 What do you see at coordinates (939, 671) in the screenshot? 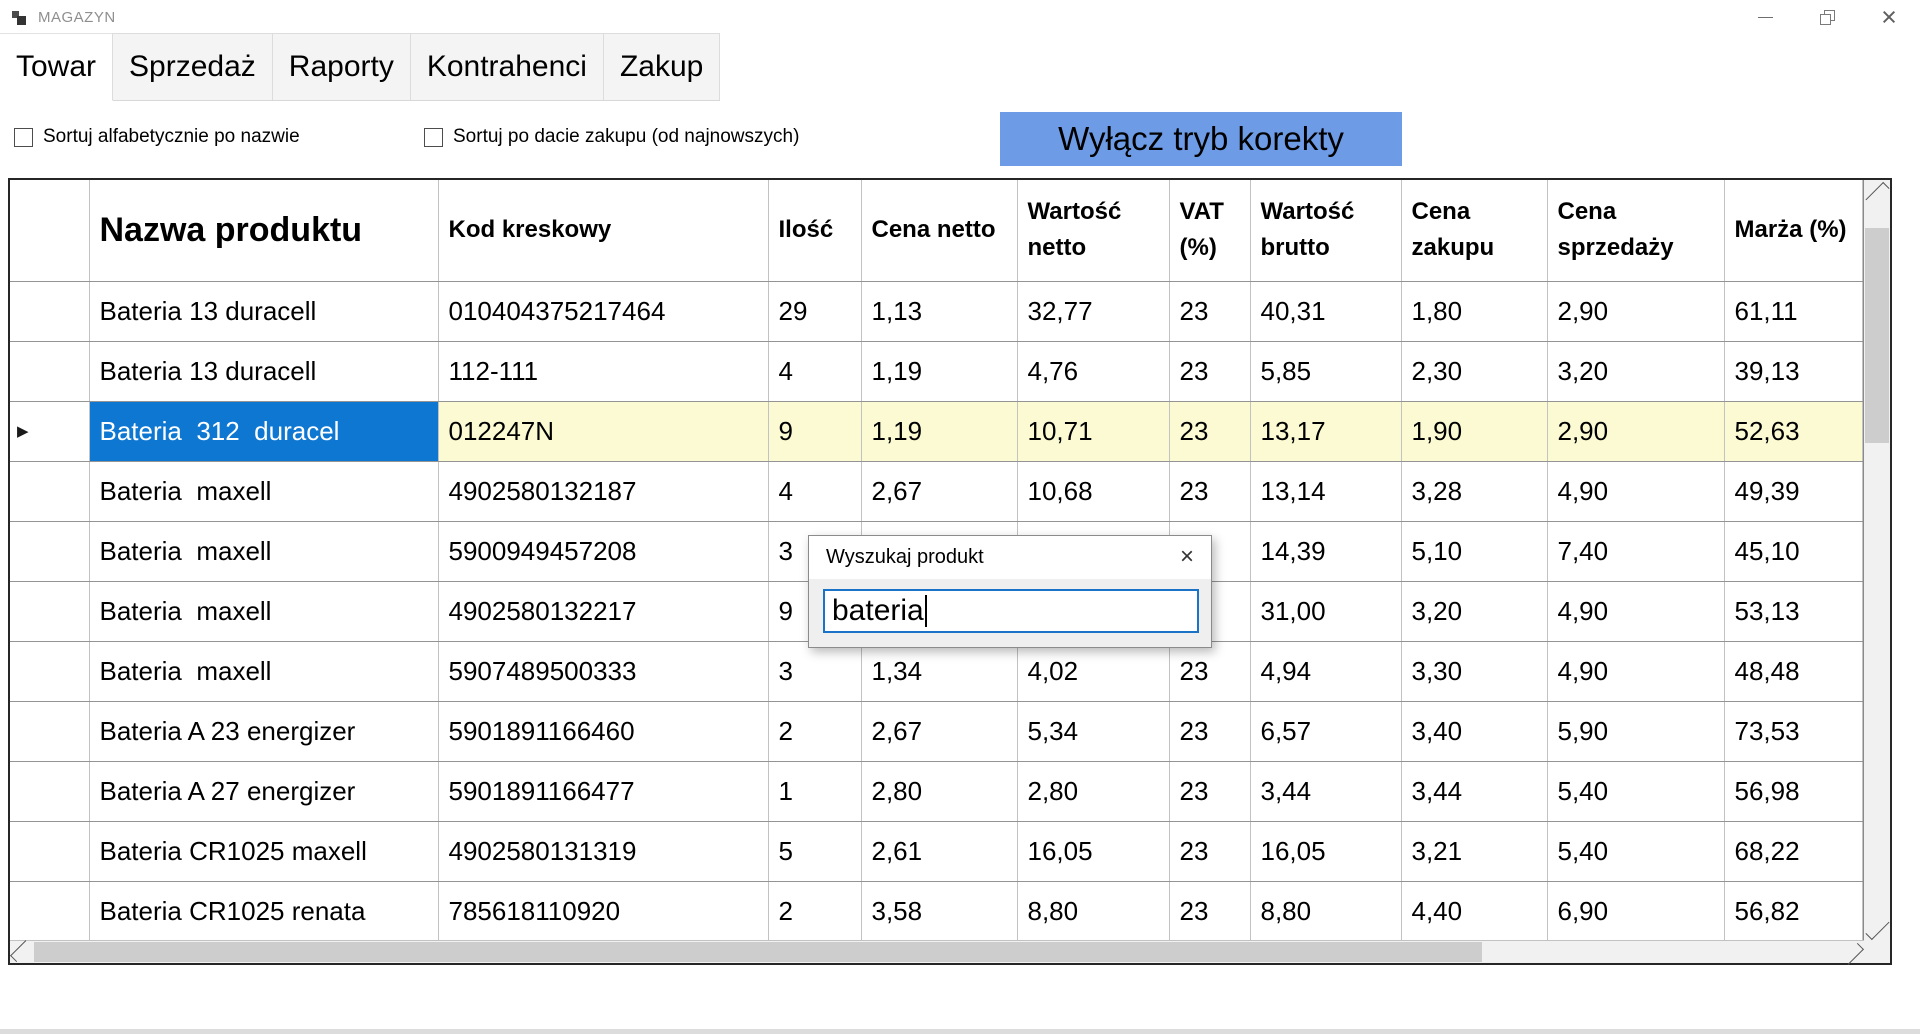
I see `table-cell: 1,34` at bounding box center [939, 671].